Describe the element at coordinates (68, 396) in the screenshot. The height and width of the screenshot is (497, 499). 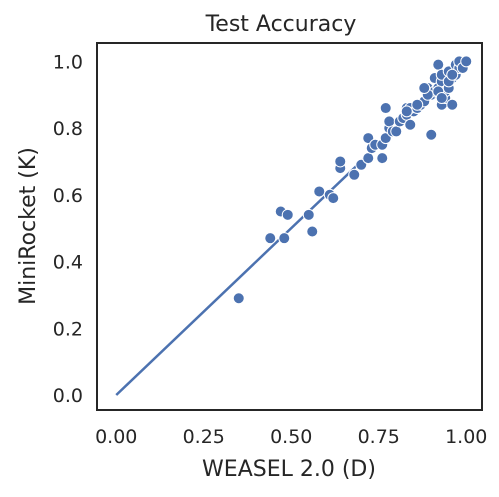
I see `y-tick-label: 0.0` at that location.